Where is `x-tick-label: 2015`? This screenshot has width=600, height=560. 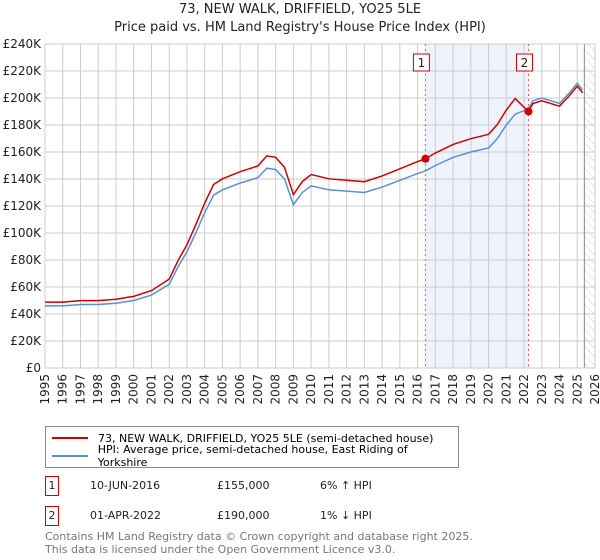 x-tick-label: 2015 is located at coordinates (400, 389).